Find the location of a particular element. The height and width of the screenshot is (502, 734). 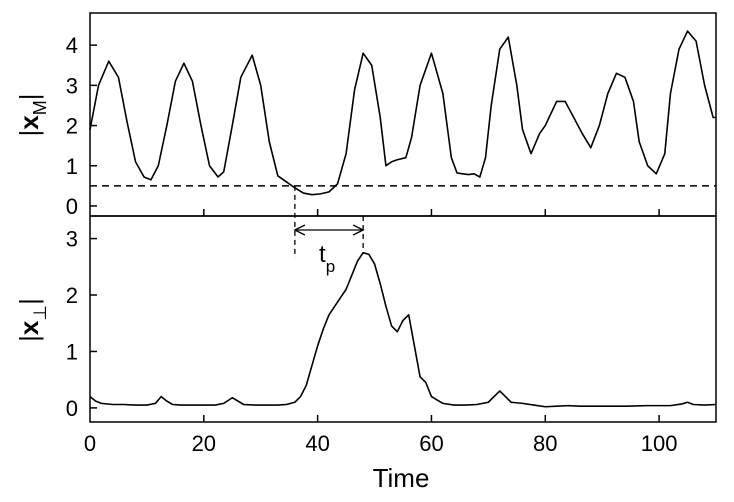

bottom-xtick-label-40: 40 is located at coordinates (317, 443).